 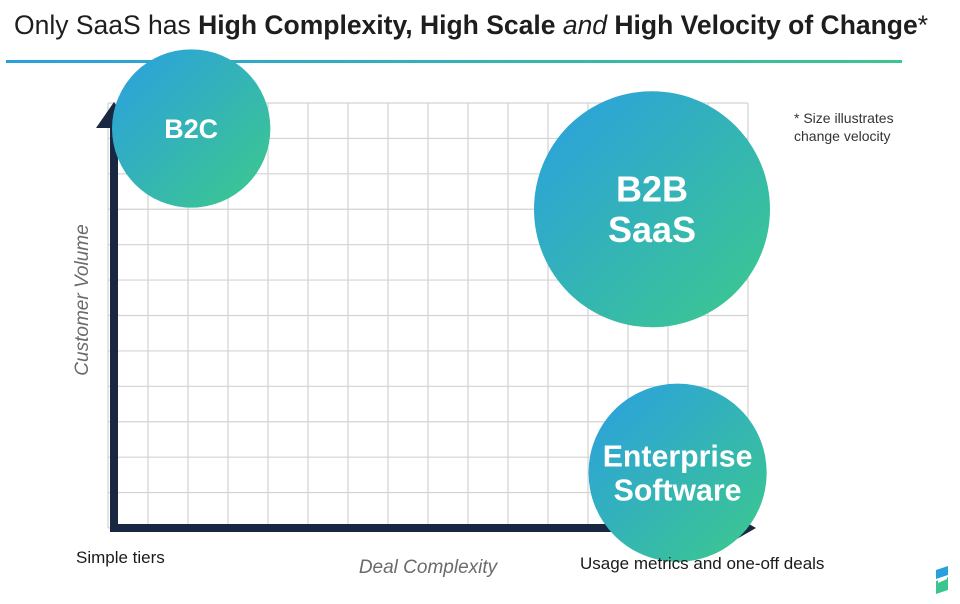 I want to click on bubble-b2c, so click(x=191, y=128).